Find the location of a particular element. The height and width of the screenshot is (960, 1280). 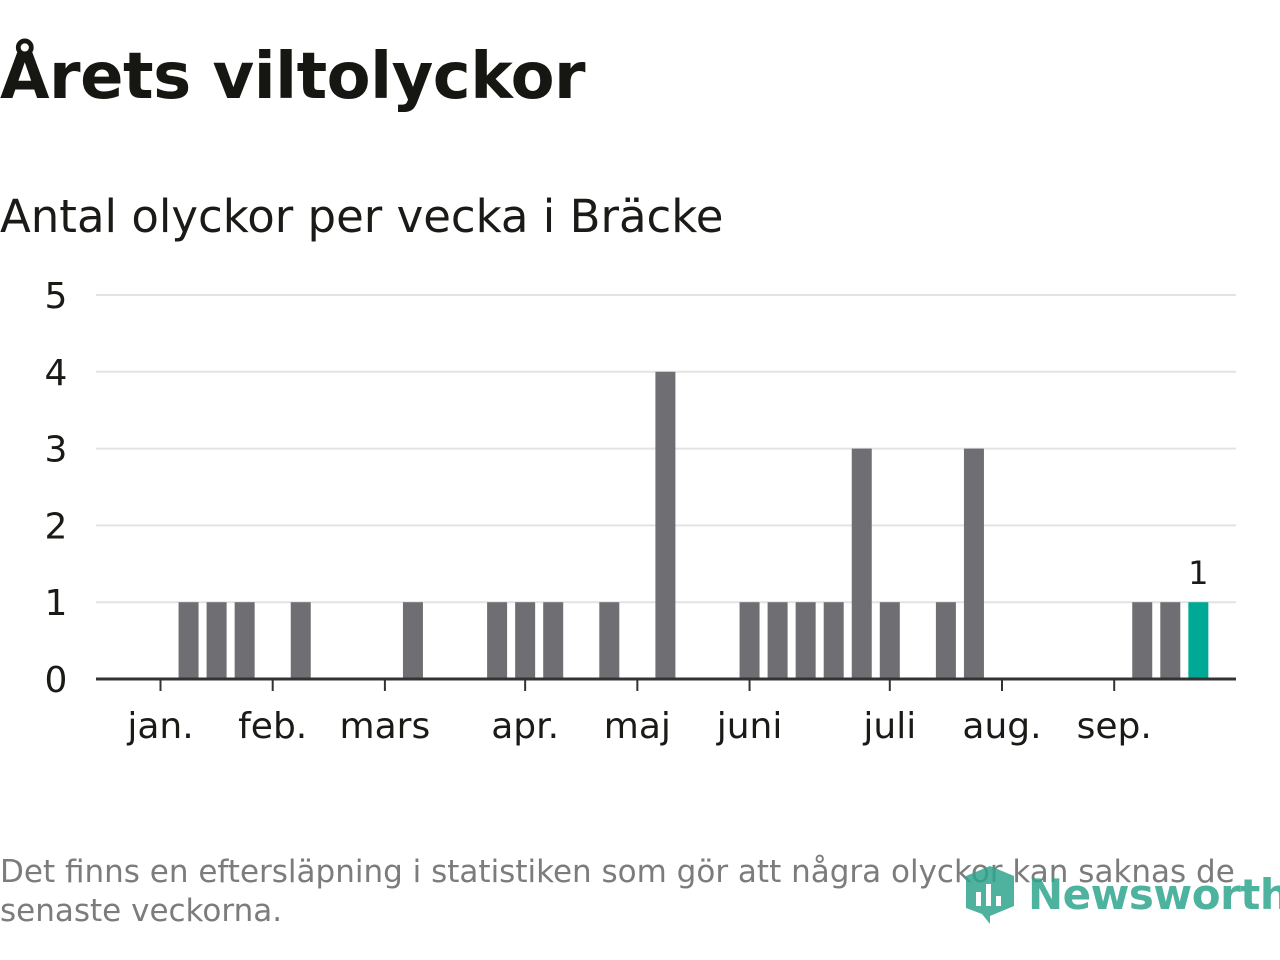

x-tick-label: juni is located at coordinates (749, 726).